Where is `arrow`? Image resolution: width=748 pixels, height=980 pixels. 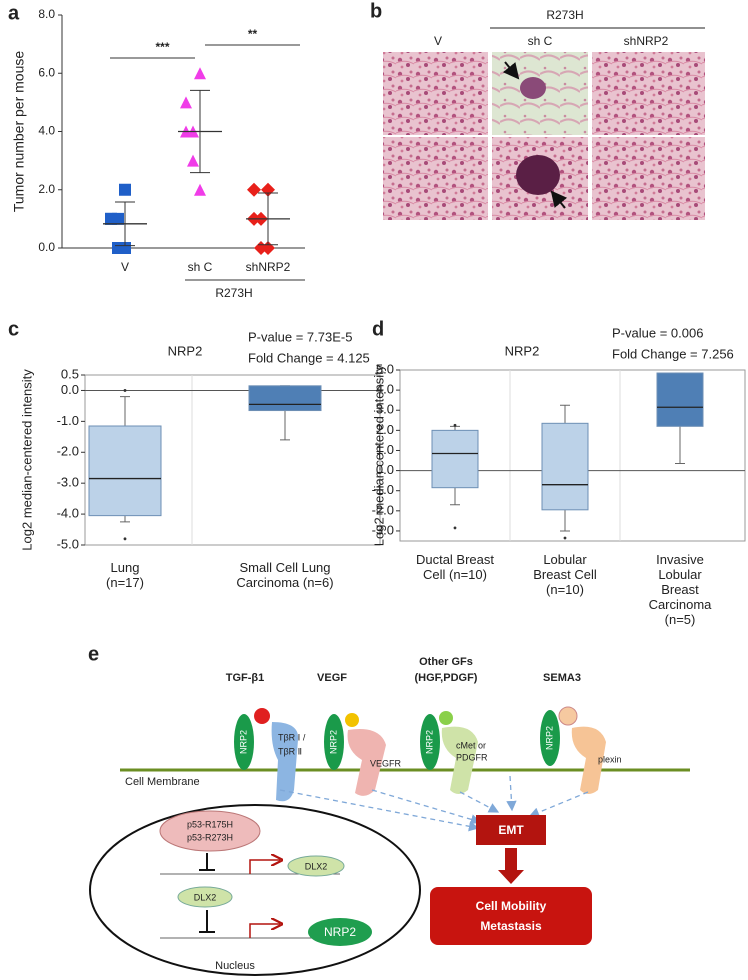 arrow is located at coordinates (559, 199).